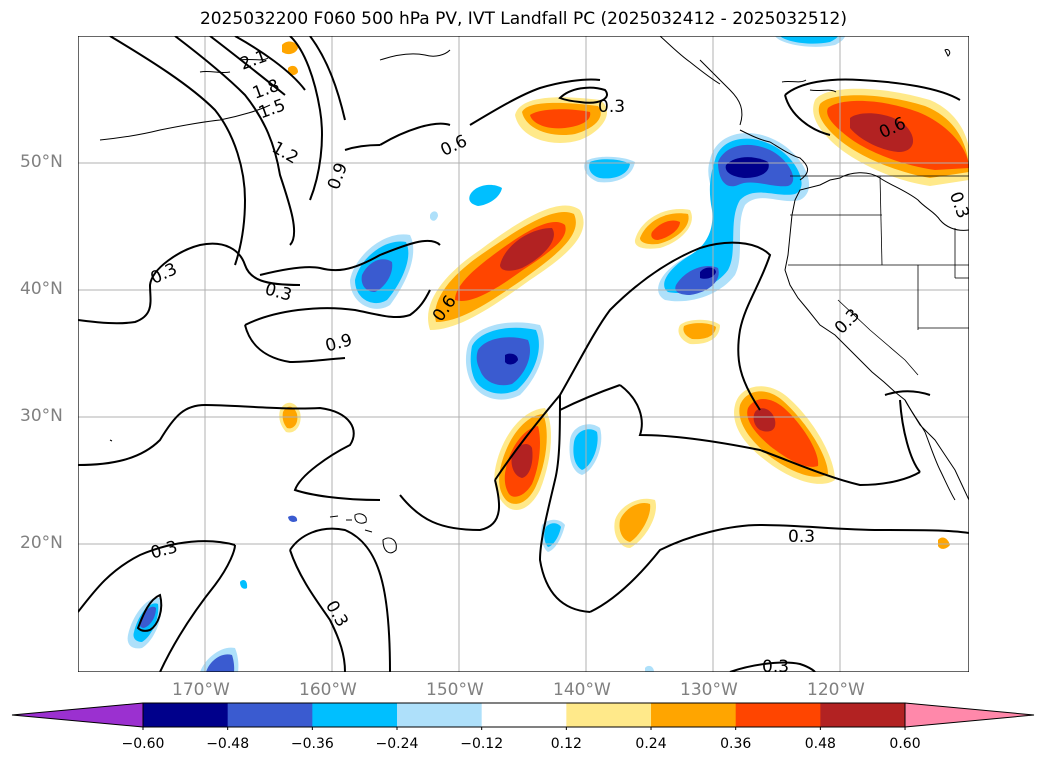  What do you see at coordinates (663, 229) in the screenshot?
I see `anomaly-small-mid` at bounding box center [663, 229].